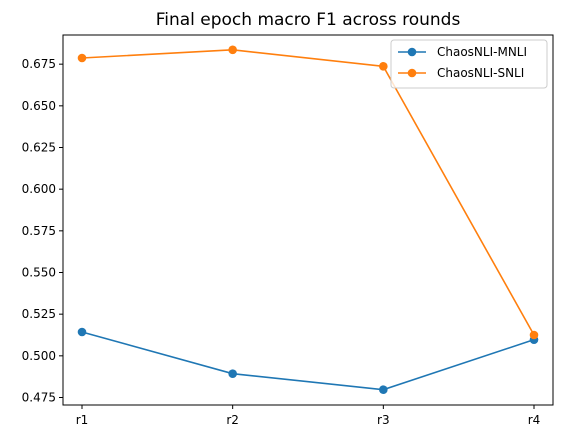 The width and height of the screenshot is (565, 437). I want to click on legend: ChaosNLI-MNLI ChaosNLI-SNLI, so click(469, 64).